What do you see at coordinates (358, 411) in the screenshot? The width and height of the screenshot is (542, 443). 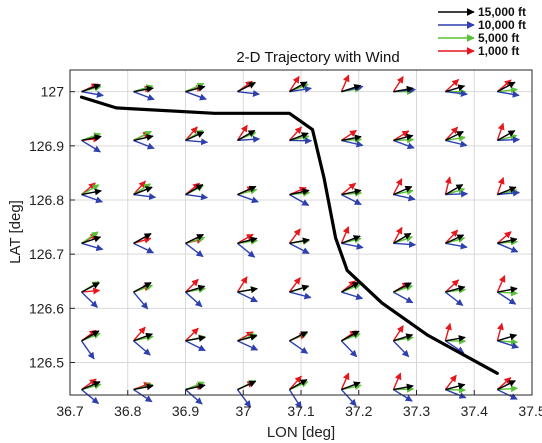 I see `x-tick-label: 37.2` at bounding box center [358, 411].